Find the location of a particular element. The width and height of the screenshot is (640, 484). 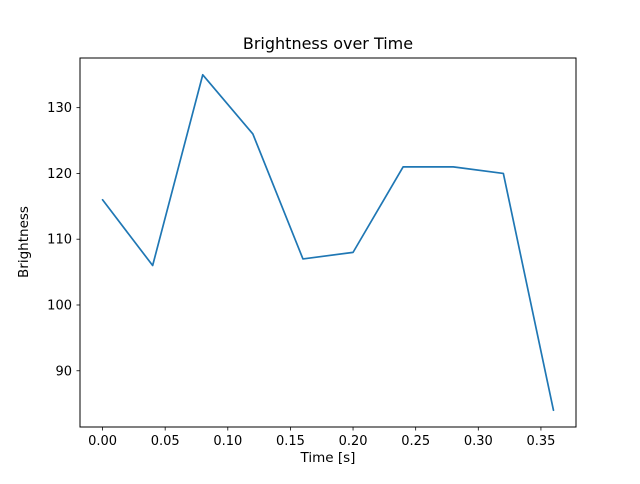

y-tick-label: 90 is located at coordinates (63, 371).